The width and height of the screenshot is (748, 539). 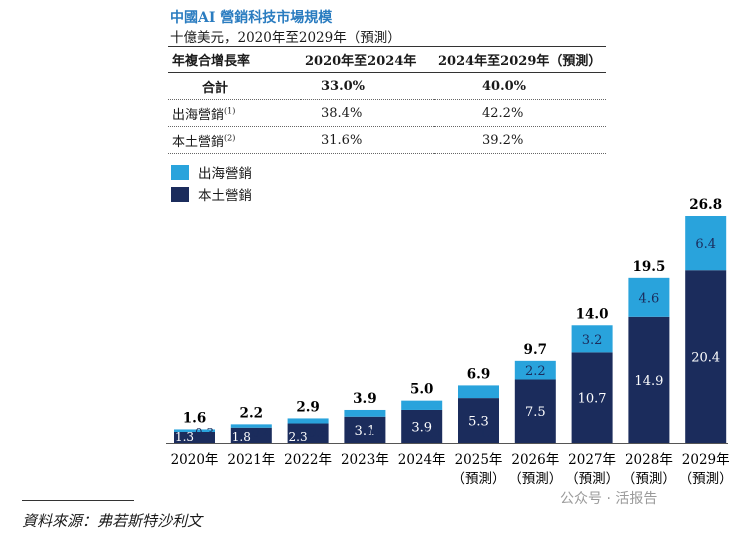 What do you see at coordinates (195, 460) in the screenshot?
I see `x-tick-label: 2020年` at bounding box center [195, 460].